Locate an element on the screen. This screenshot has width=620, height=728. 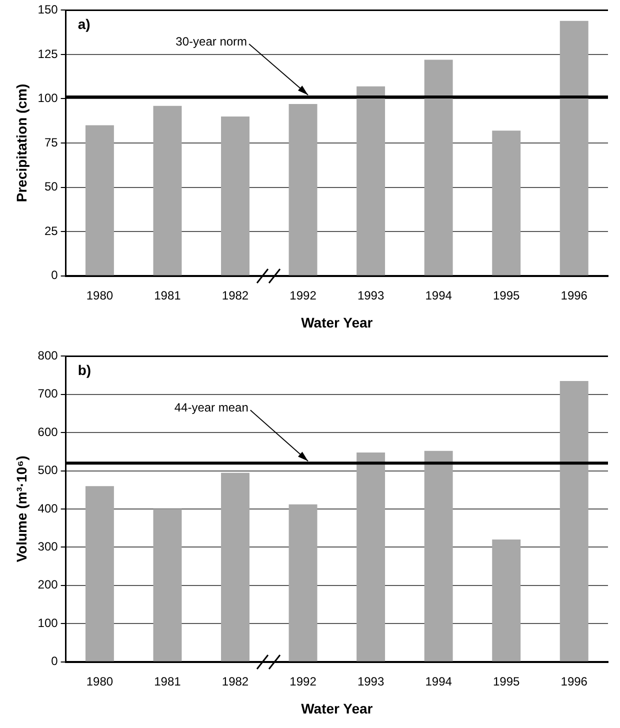
y-tick-label: 300 is located at coordinates (48, 547).